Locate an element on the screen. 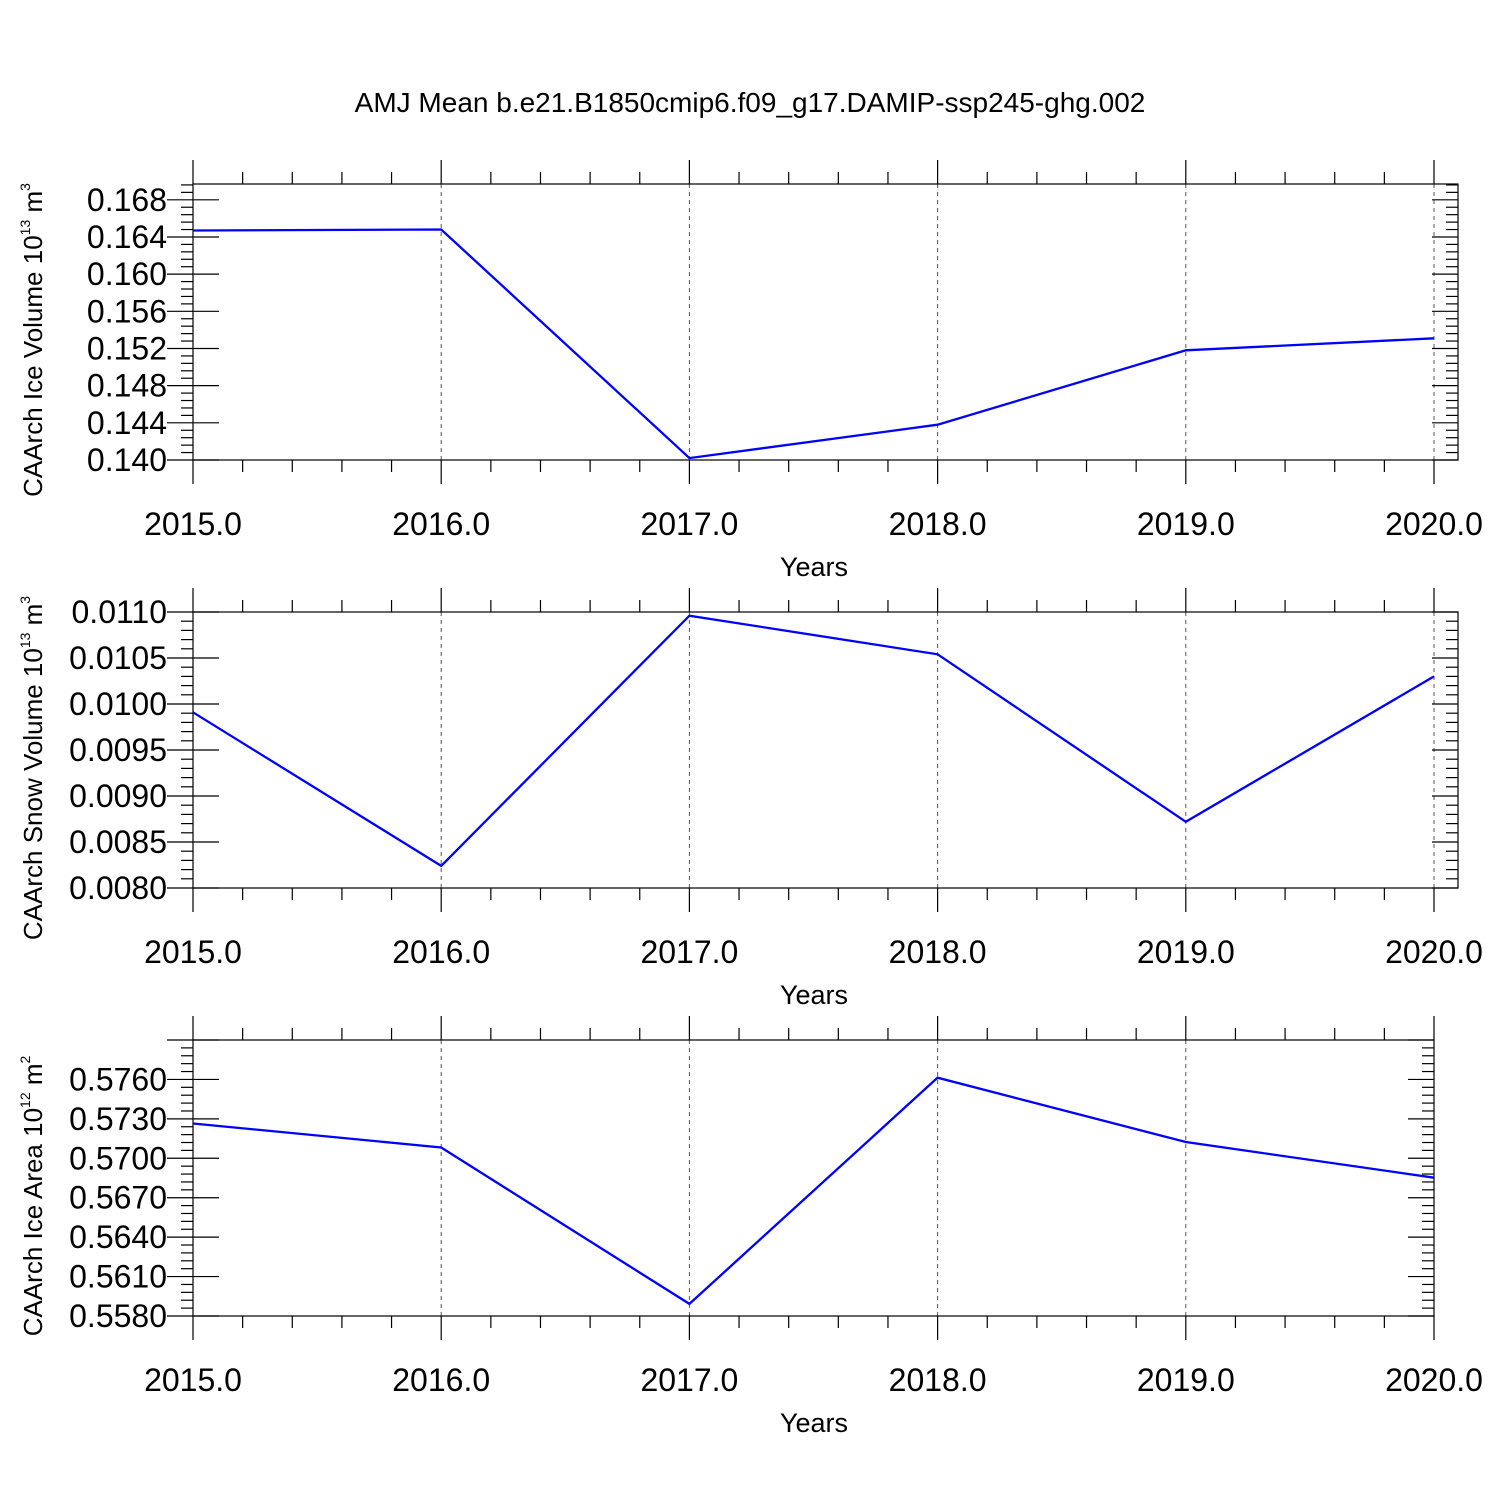  y-tick-label: 0.160 is located at coordinates (127, 274).